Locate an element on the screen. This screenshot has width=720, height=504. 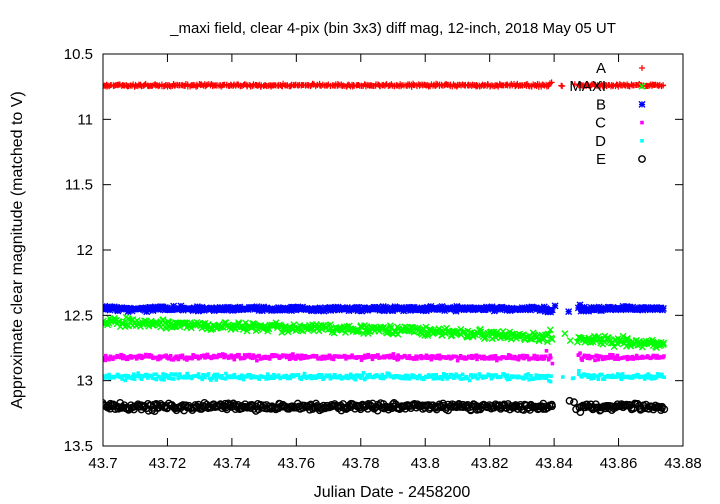
x-tick-label: 43.82 is located at coordinates (490, 463).